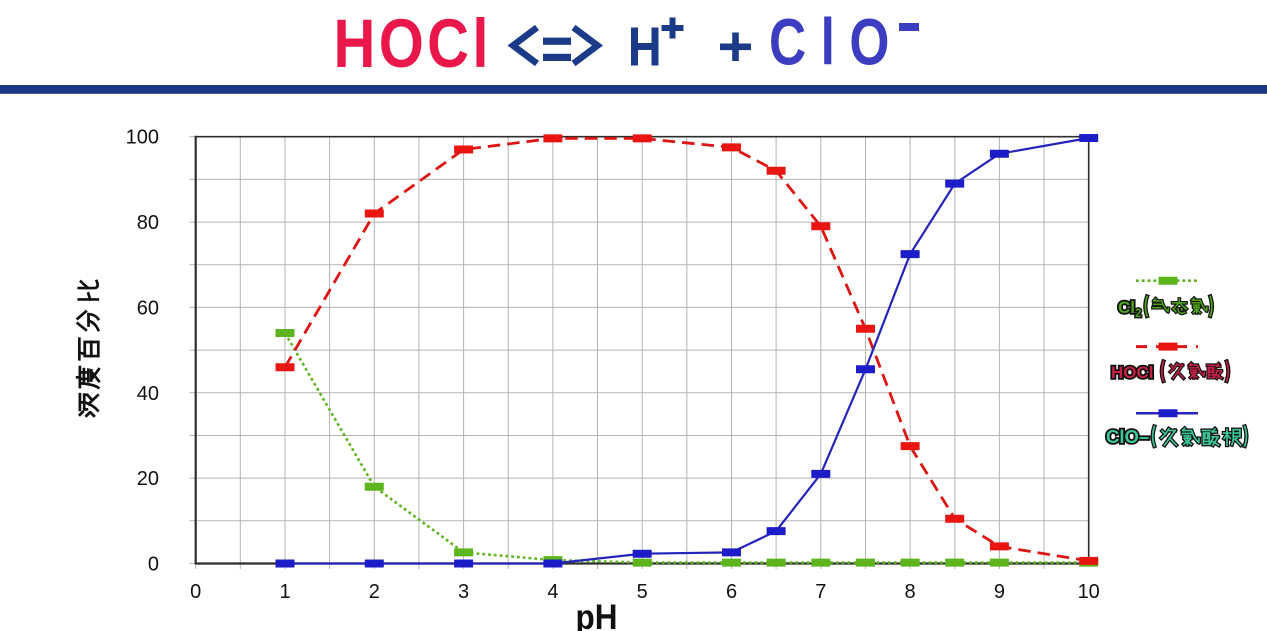 Image resolution: width=1267 pixels, height=631 pixels. What do you see at coordinates (1126, 307) in the screenshot?
I see `svg-text: Cl` at bounding box center [1126, 307].